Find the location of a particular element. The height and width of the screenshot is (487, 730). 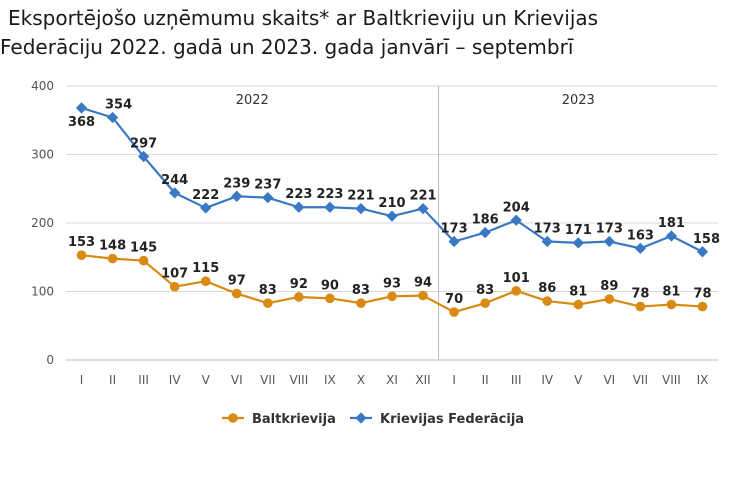

data-label: 163 is located at coordinates (640, 235).